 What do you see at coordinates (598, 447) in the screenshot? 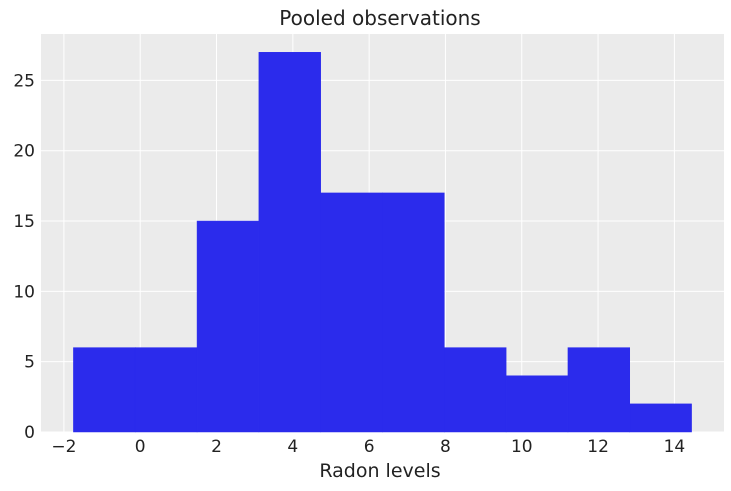
I see `x-tick-label: 12` at bounding box center [598, 447].